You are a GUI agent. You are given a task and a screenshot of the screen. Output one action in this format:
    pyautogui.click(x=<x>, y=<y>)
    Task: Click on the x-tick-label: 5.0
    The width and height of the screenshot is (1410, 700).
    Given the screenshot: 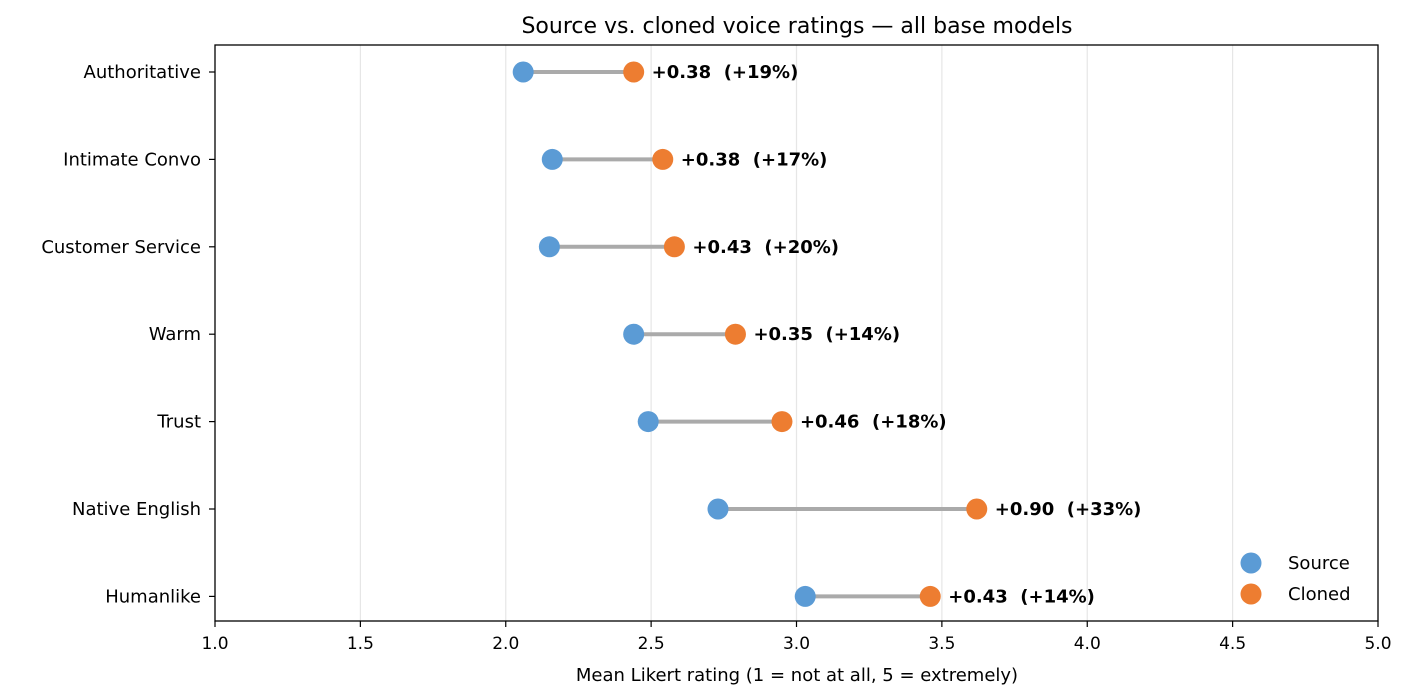 What is the action you would take?
    pyautogui.click(x=1377, y=644)
    